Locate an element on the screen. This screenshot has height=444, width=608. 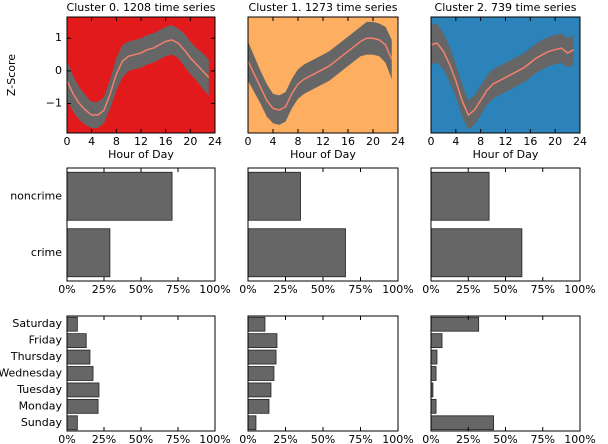
plot-background is located at coordinates (505, 373).